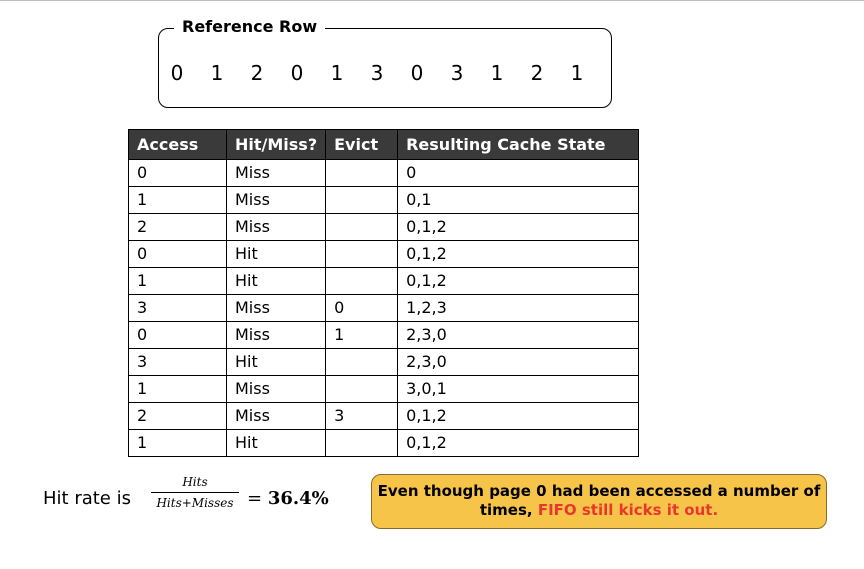  I want to click on hit-rate-fraction: Hits Hits+Misses, so click(195, 492).